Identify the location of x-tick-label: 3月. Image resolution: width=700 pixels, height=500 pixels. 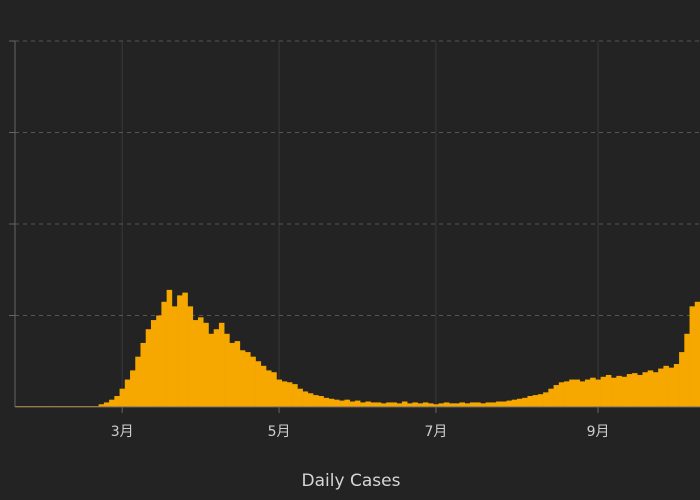
(122, 432).